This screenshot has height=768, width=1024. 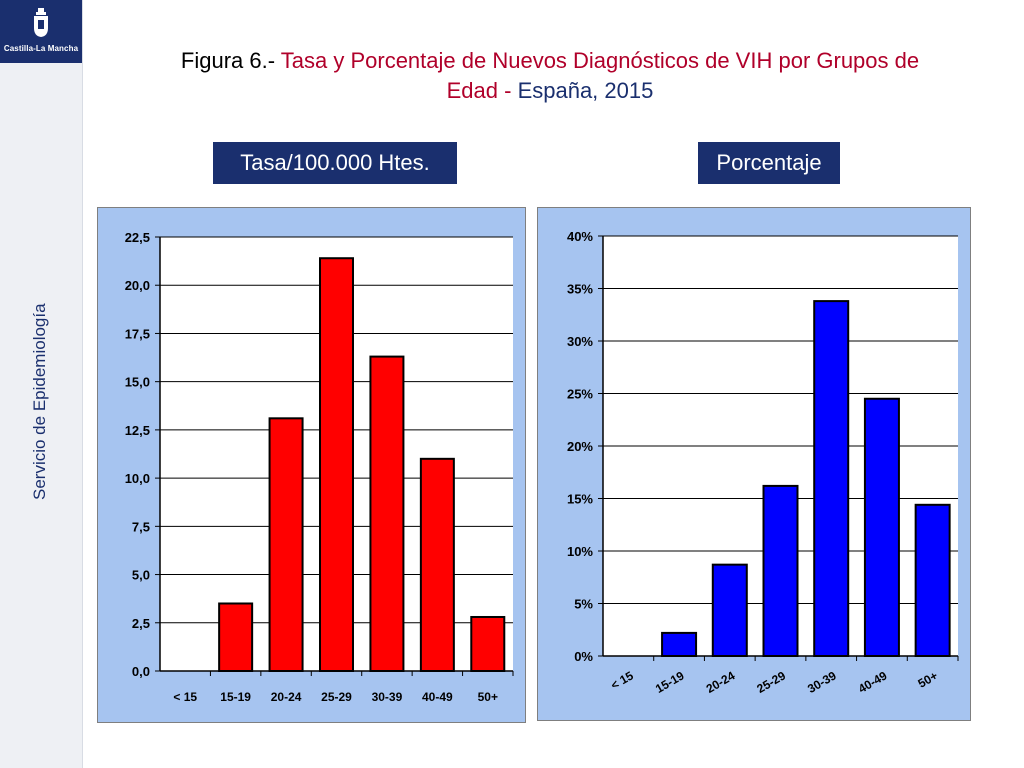 What do you see at coordinates (335, 163) in the screenshot?
I see `badge-tasa: Tasa/100.000 Htes.` at bounding box center [335, 163].